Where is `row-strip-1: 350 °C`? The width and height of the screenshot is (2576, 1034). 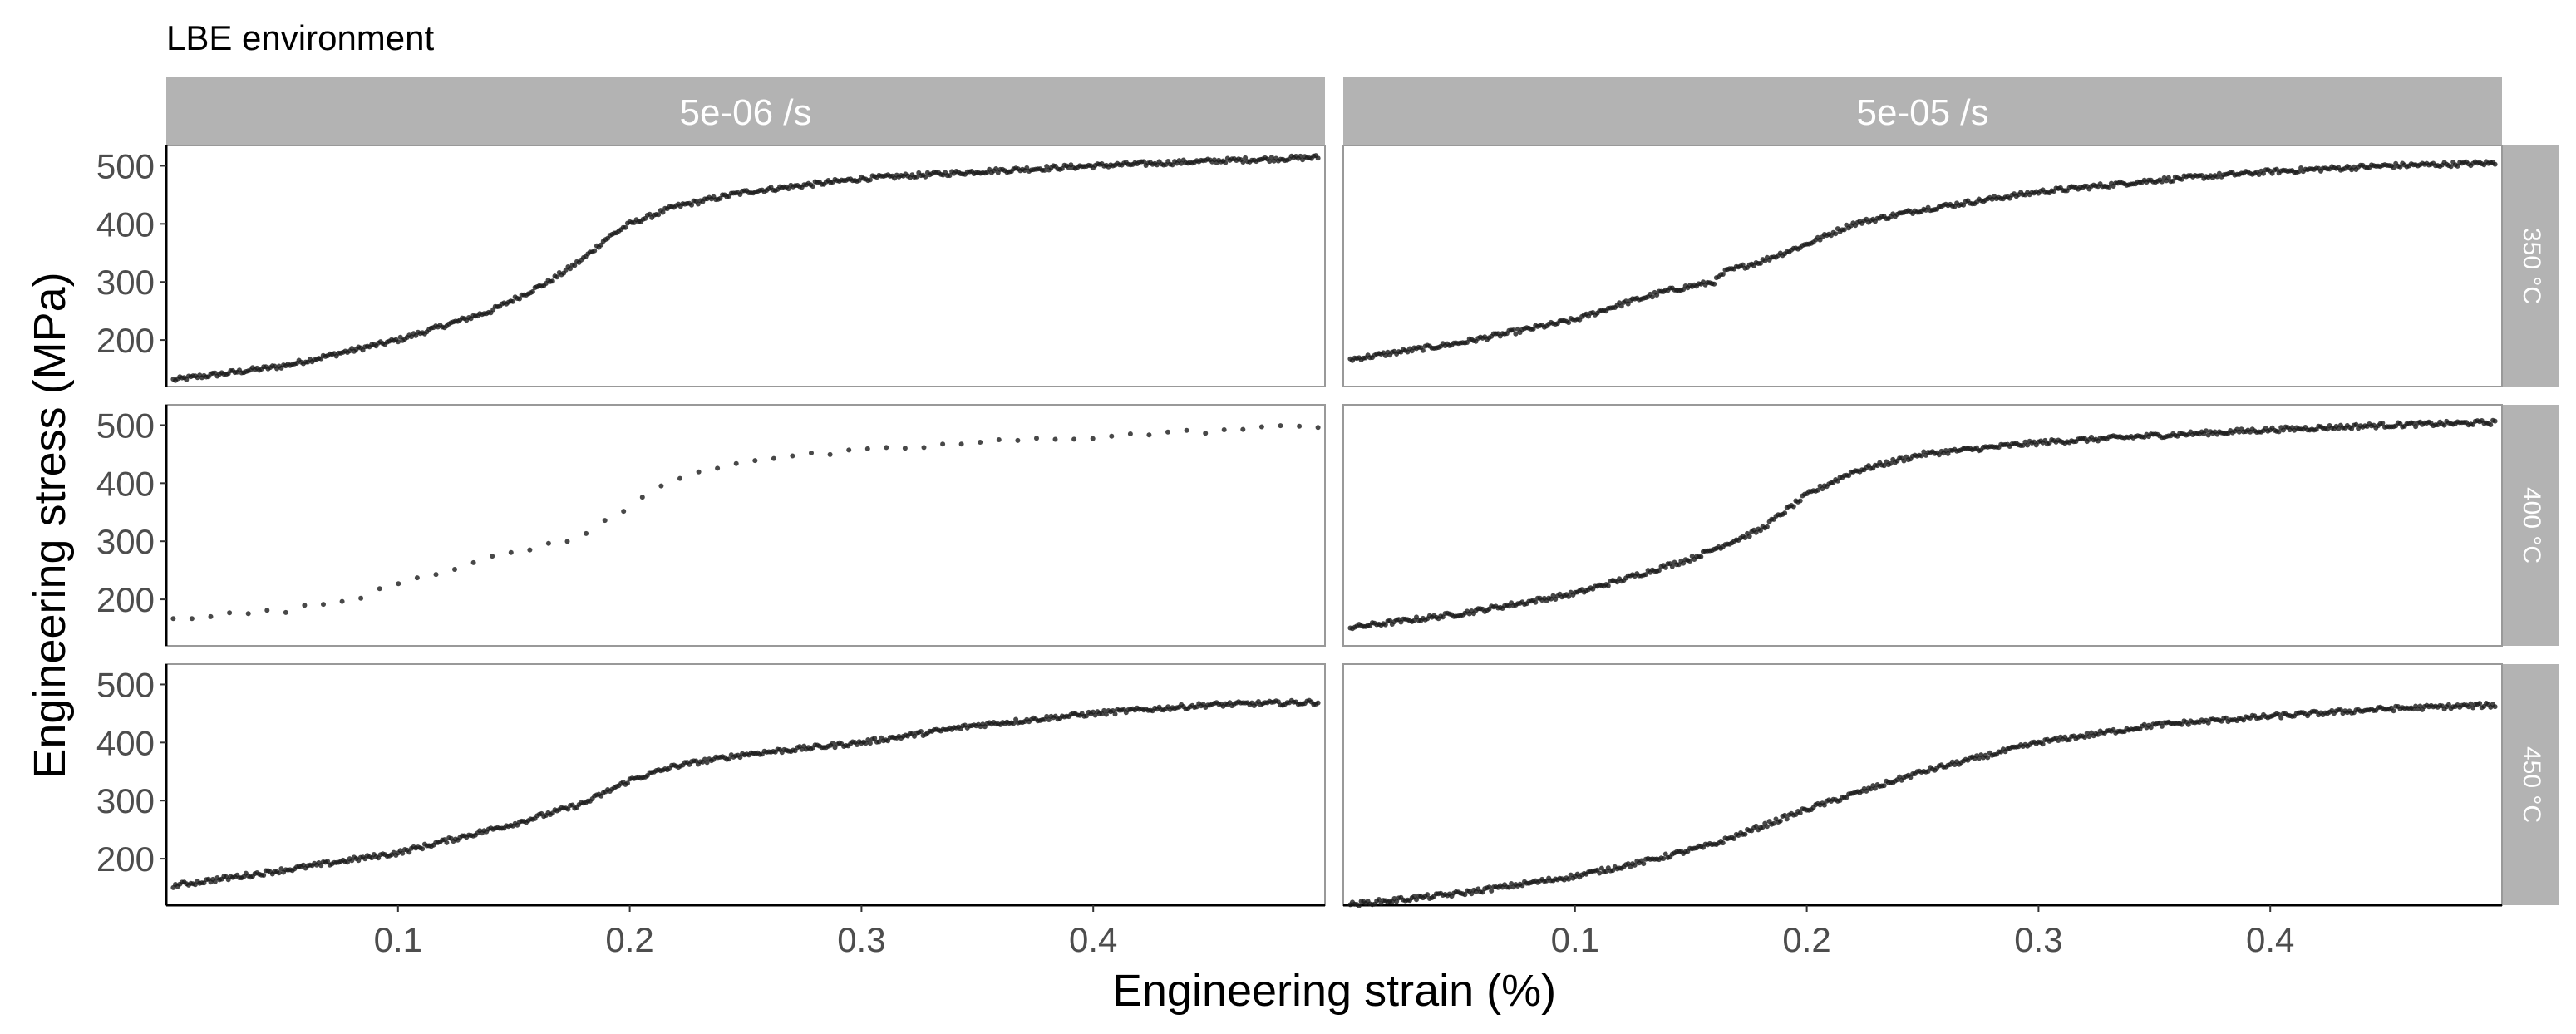
row-strip-1: 350 °C is located at coordinates (2530, 266).